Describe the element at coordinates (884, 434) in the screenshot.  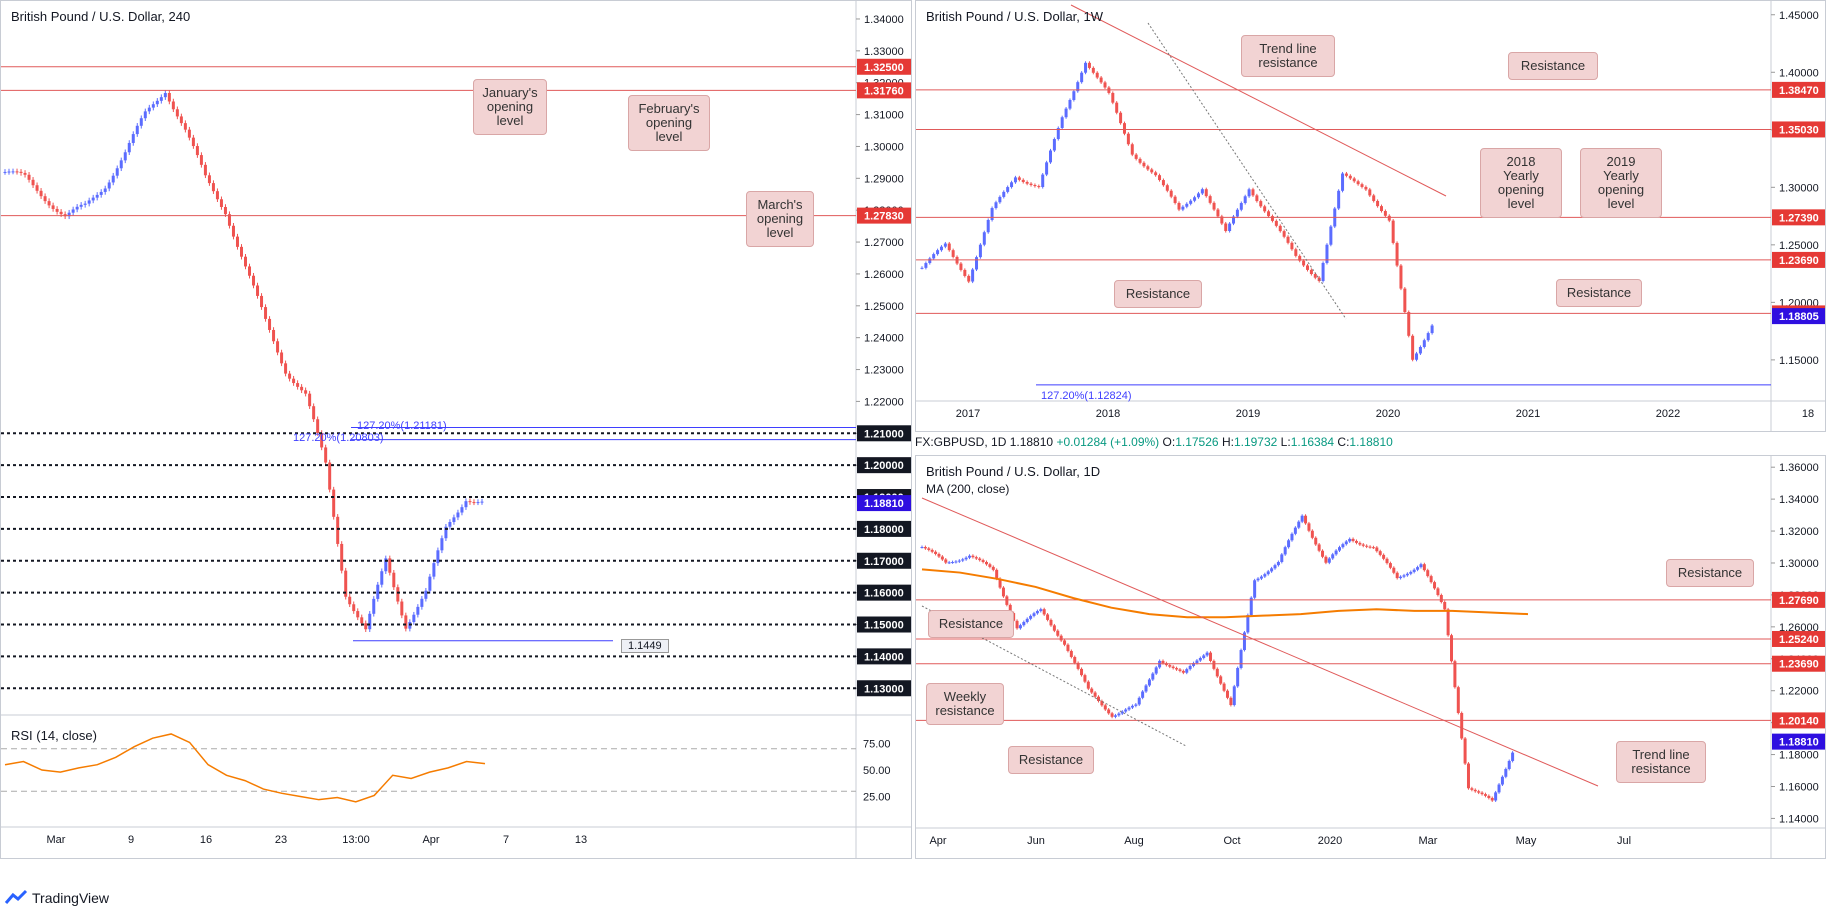
I see `price-label: 1.21000` at that location.